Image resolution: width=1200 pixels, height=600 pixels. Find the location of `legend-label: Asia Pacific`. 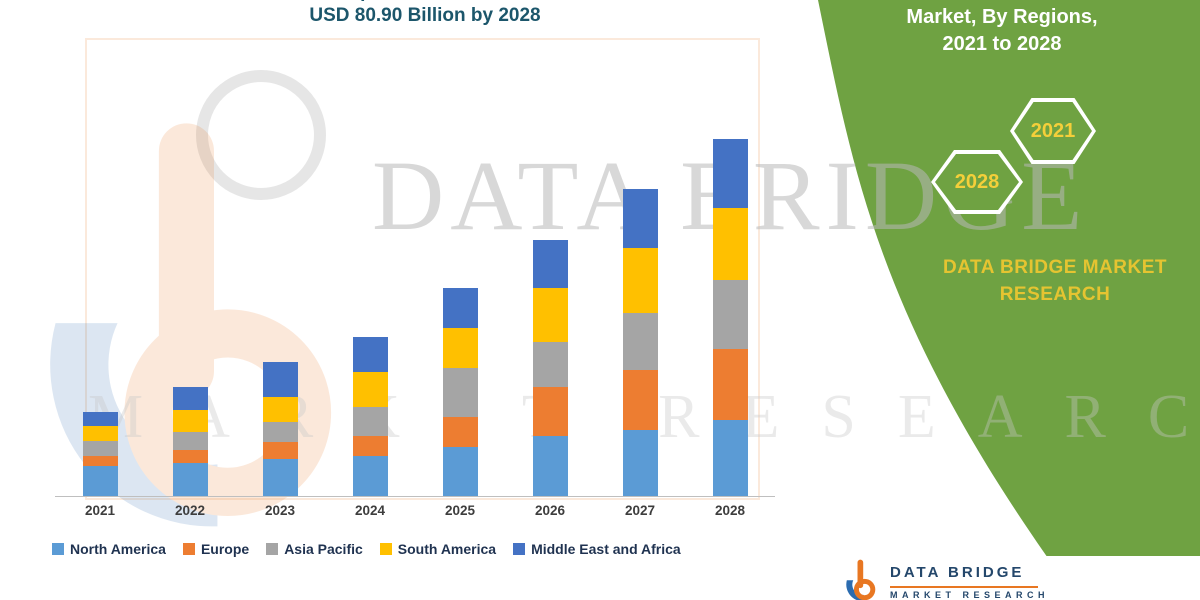

legend-label: Asia Pacific is located at coordinates (323, 549).